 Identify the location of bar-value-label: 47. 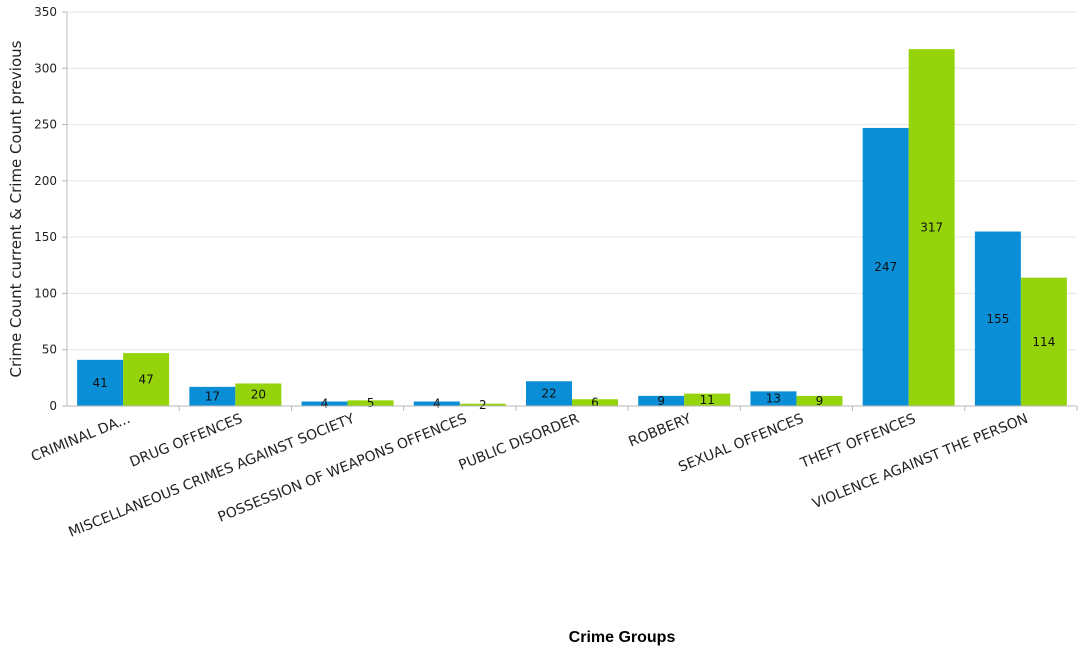
(145, 380).